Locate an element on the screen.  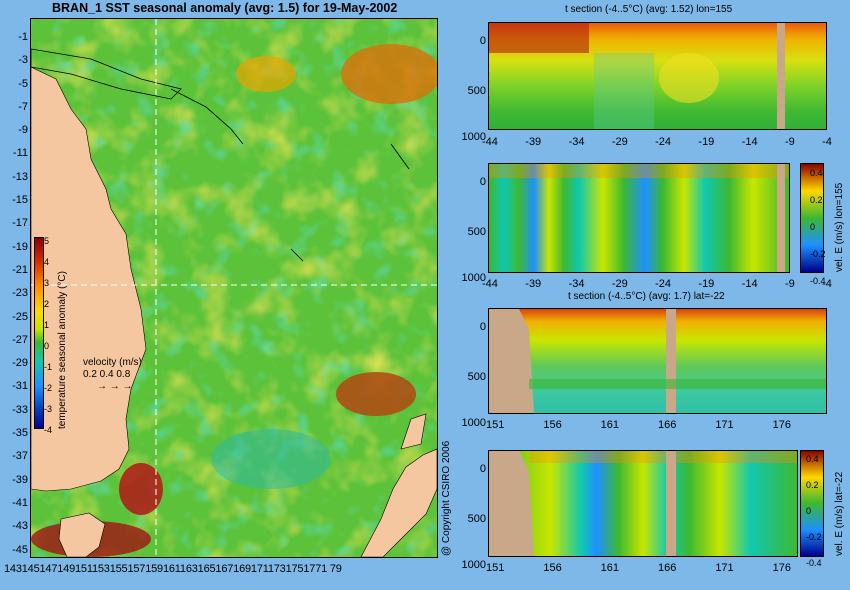
colorbar-tick: 0.2 is located at coordinates (812, 485).